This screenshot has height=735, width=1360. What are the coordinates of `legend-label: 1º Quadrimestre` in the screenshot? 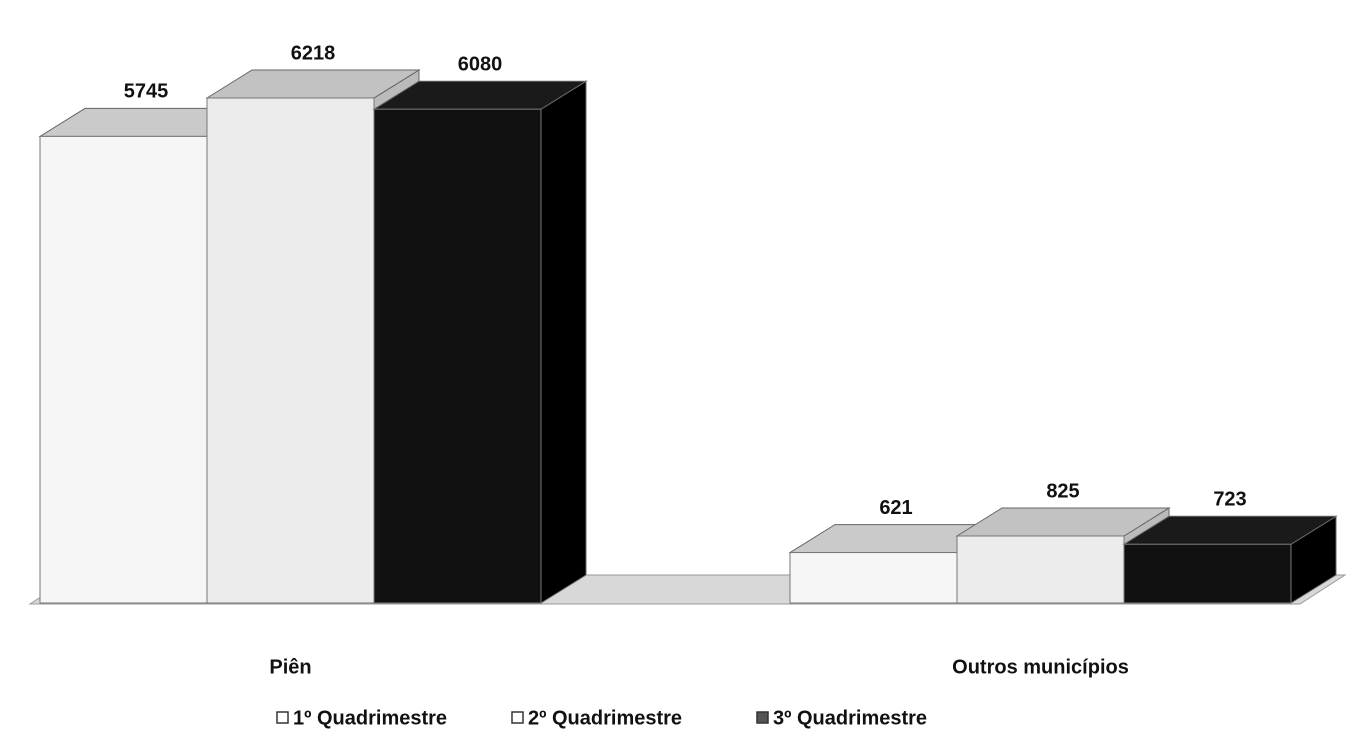 It's located at (370, 718).